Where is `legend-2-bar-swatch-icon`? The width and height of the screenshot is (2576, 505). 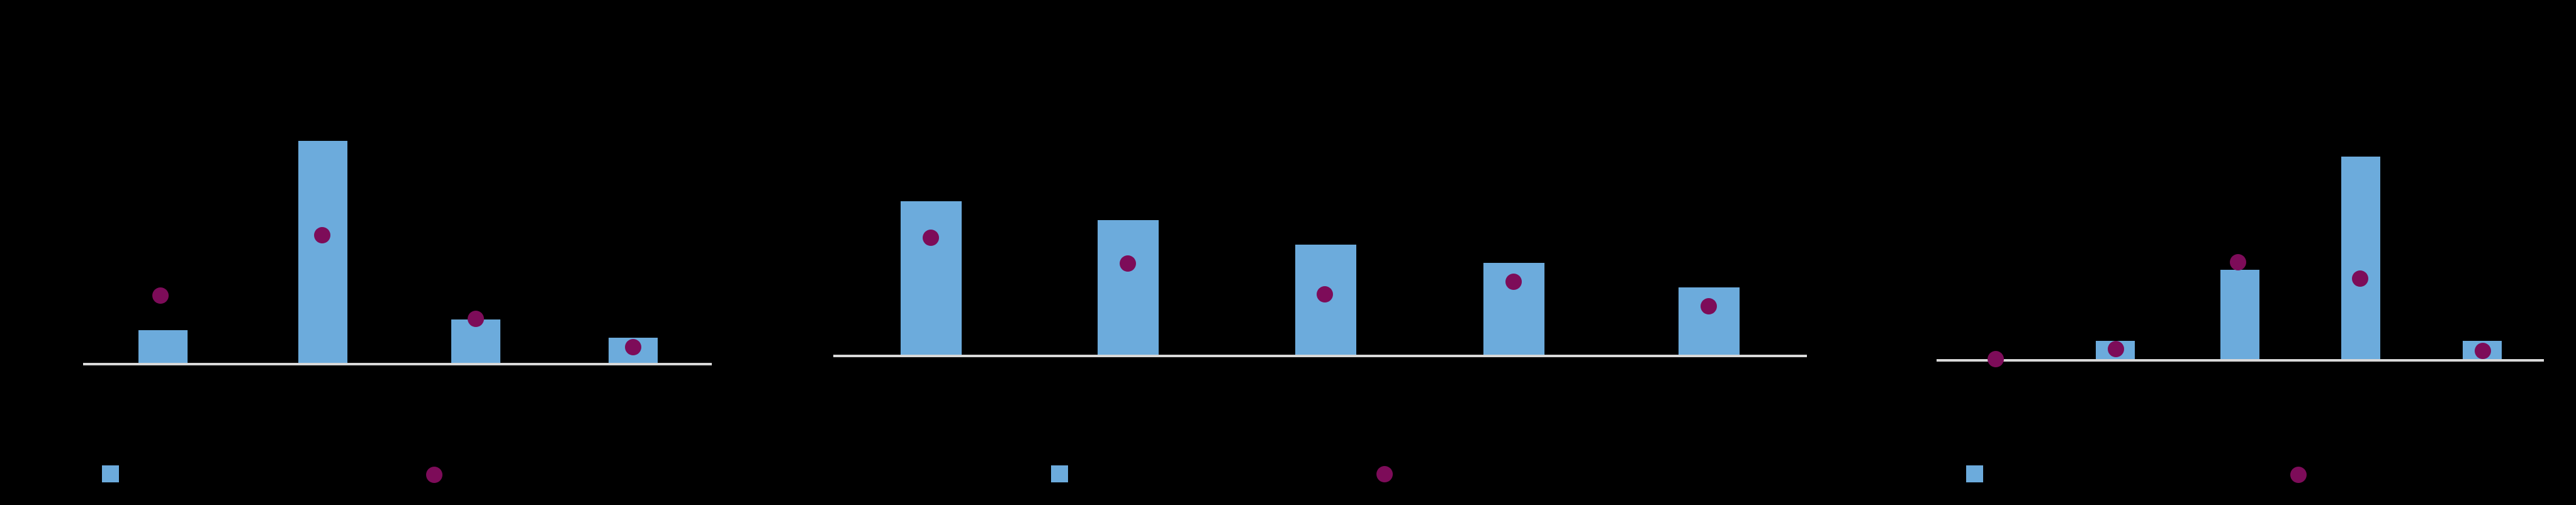 legend-2-bar-swatch-icon is located at coordinates (1059, 473).